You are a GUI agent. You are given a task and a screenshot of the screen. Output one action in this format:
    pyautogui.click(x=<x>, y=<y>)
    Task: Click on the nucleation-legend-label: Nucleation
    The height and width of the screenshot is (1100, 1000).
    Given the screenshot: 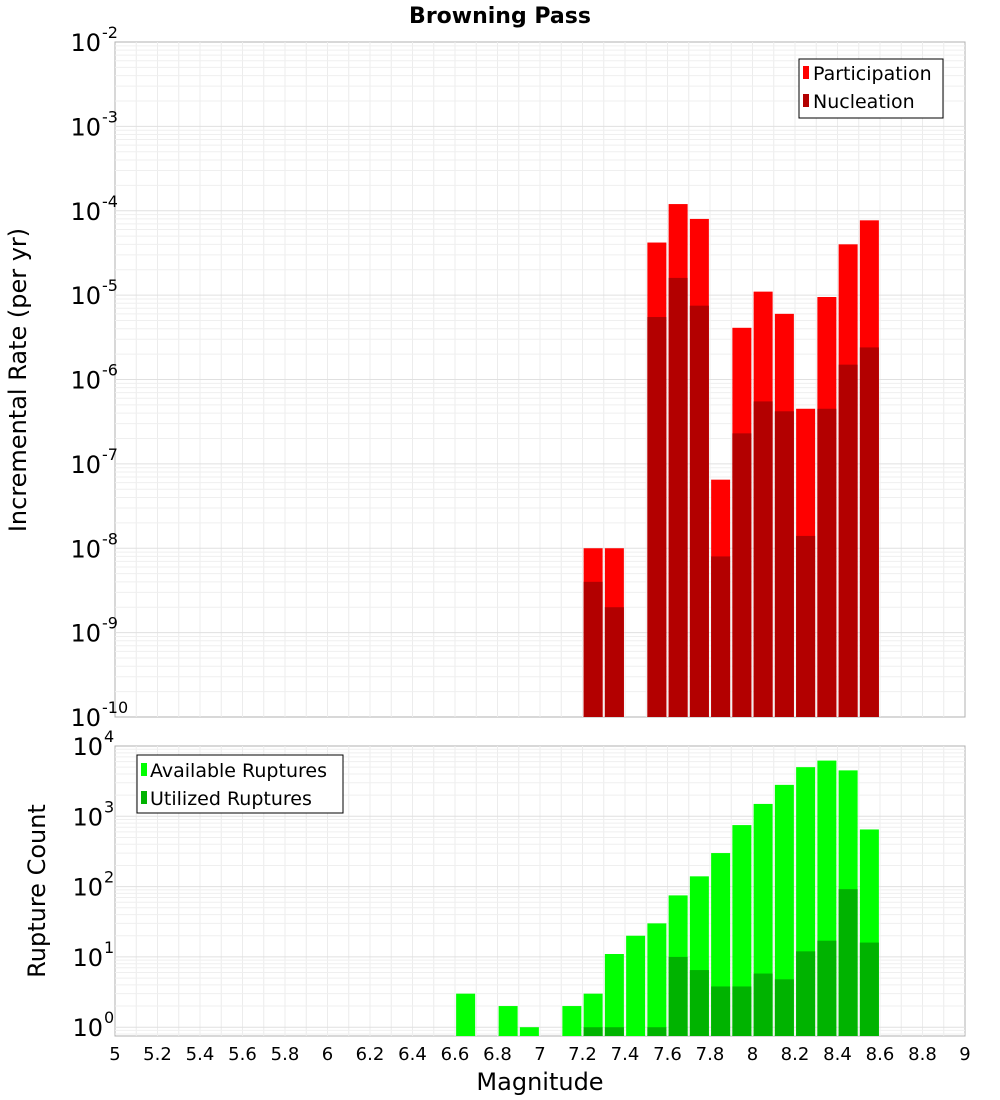 What is the action you would take?
    pyautogui.click(x=864, y=102)
    